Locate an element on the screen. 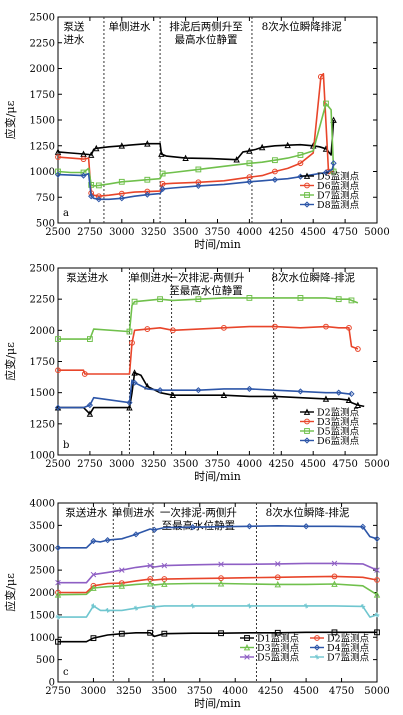 The image size is (403, 715). series-D5监测点 is located at coordinates (217, 573).